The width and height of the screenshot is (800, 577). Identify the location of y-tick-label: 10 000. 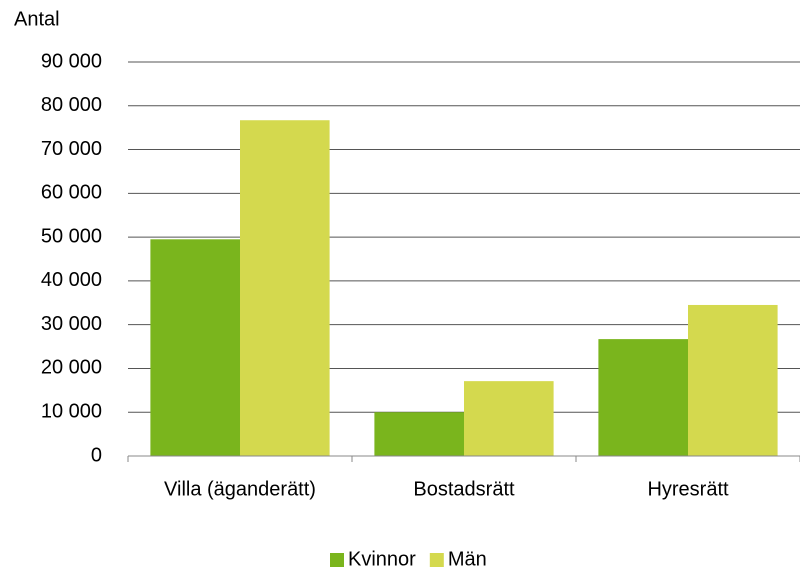
(71, 412).